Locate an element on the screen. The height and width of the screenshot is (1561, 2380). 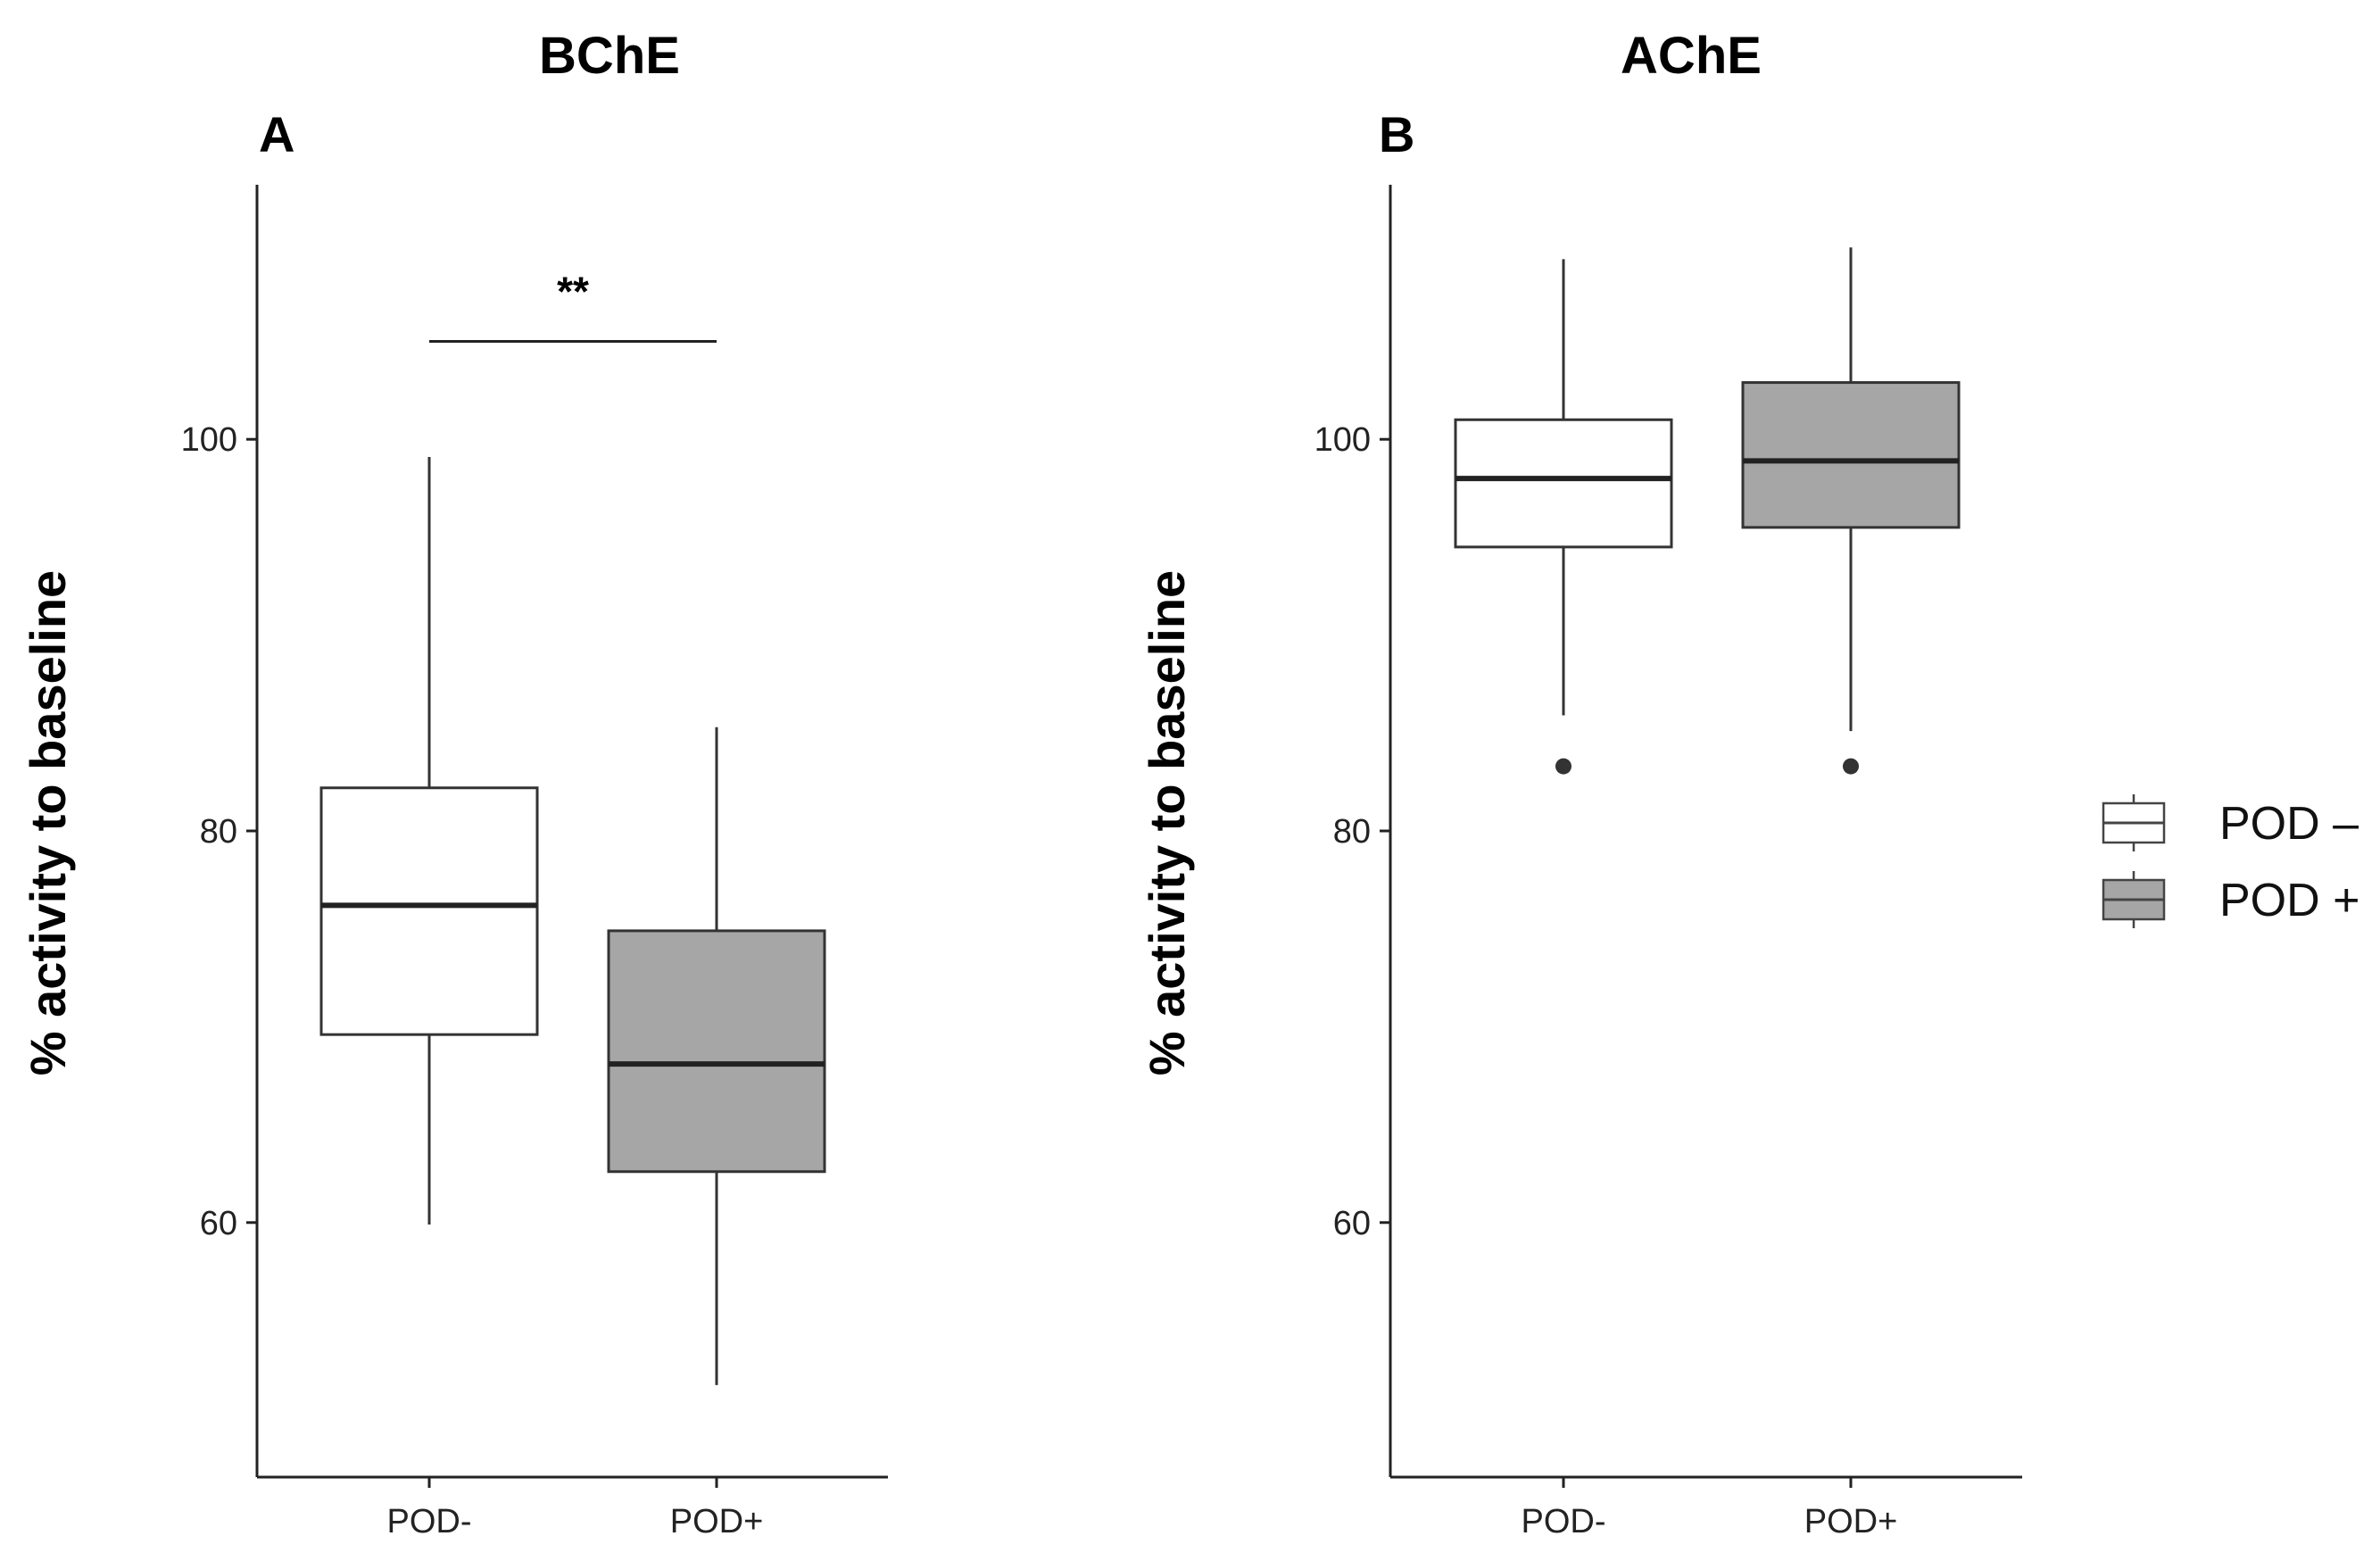
legend-item: POD – is located at coordinates (2231, 822).